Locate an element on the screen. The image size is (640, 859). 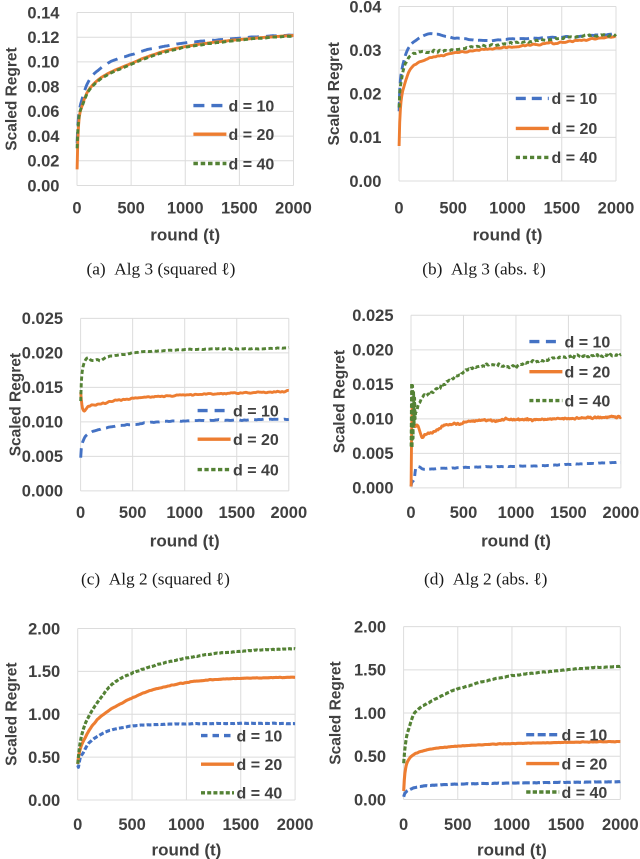
svg-text: 0.08 is located at coordinates (43, 87).